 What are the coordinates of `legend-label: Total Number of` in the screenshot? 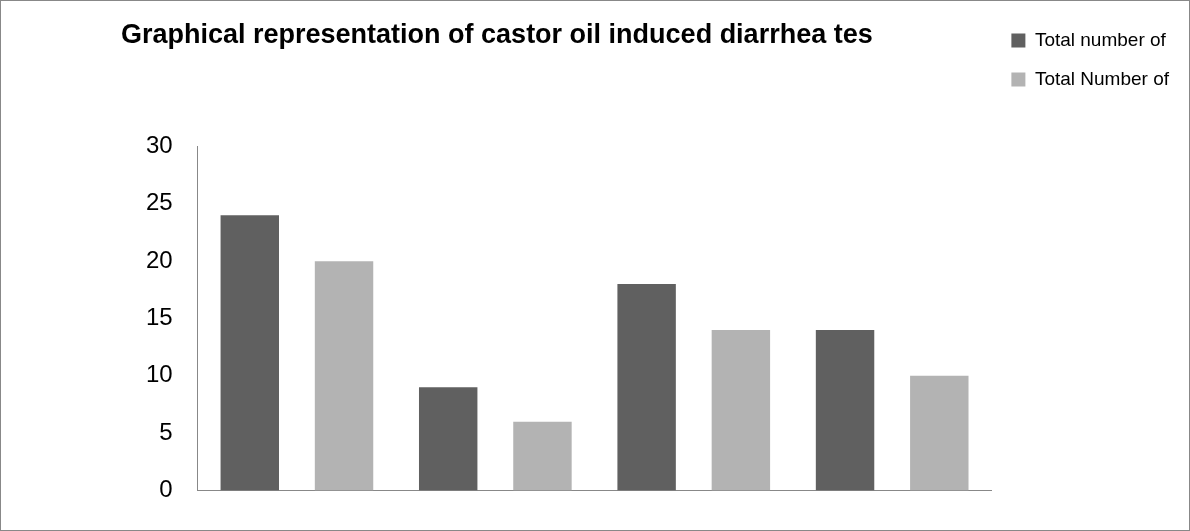 It's located at (1102, 78).